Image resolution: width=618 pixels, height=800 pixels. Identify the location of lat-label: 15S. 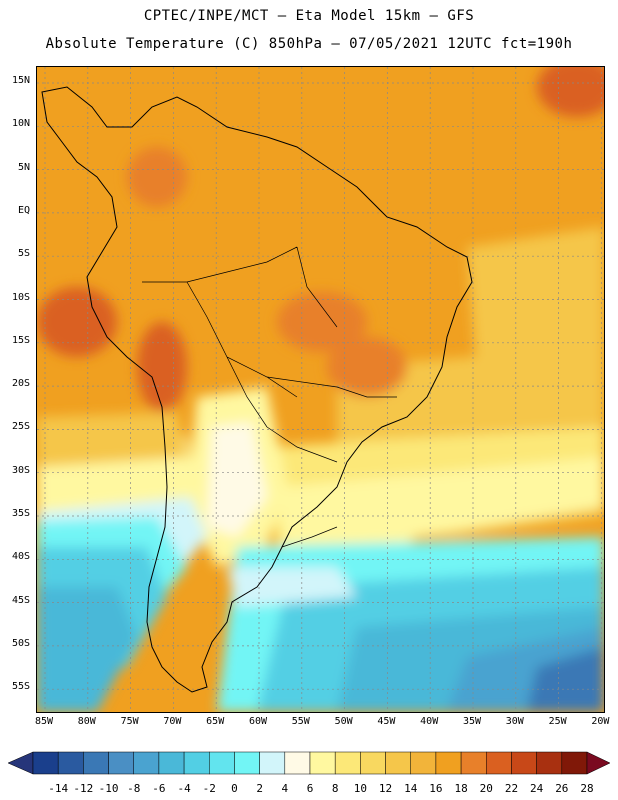
(20, 340).